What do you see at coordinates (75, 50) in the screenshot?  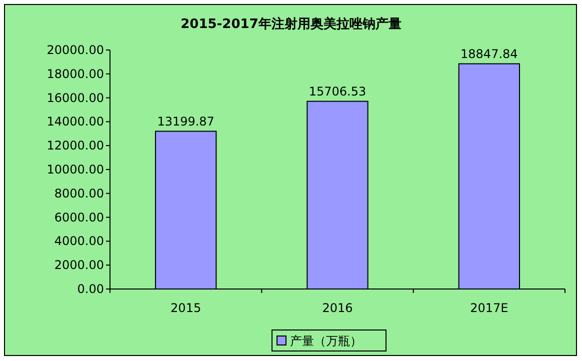 I see `y-tick-label: 20000.00` at bounding box center [75, 50].